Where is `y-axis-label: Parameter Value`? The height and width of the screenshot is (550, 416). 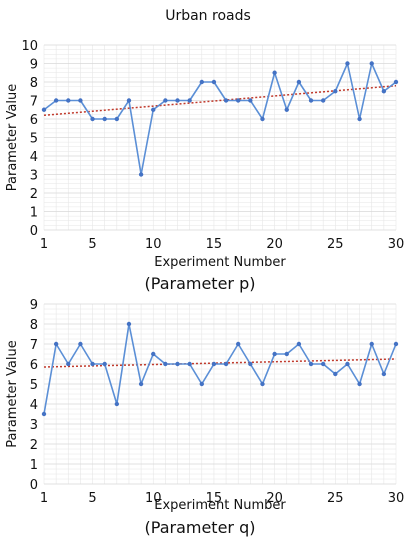 y-axis-label: Parameter Value is located at coordinates (12, 393).